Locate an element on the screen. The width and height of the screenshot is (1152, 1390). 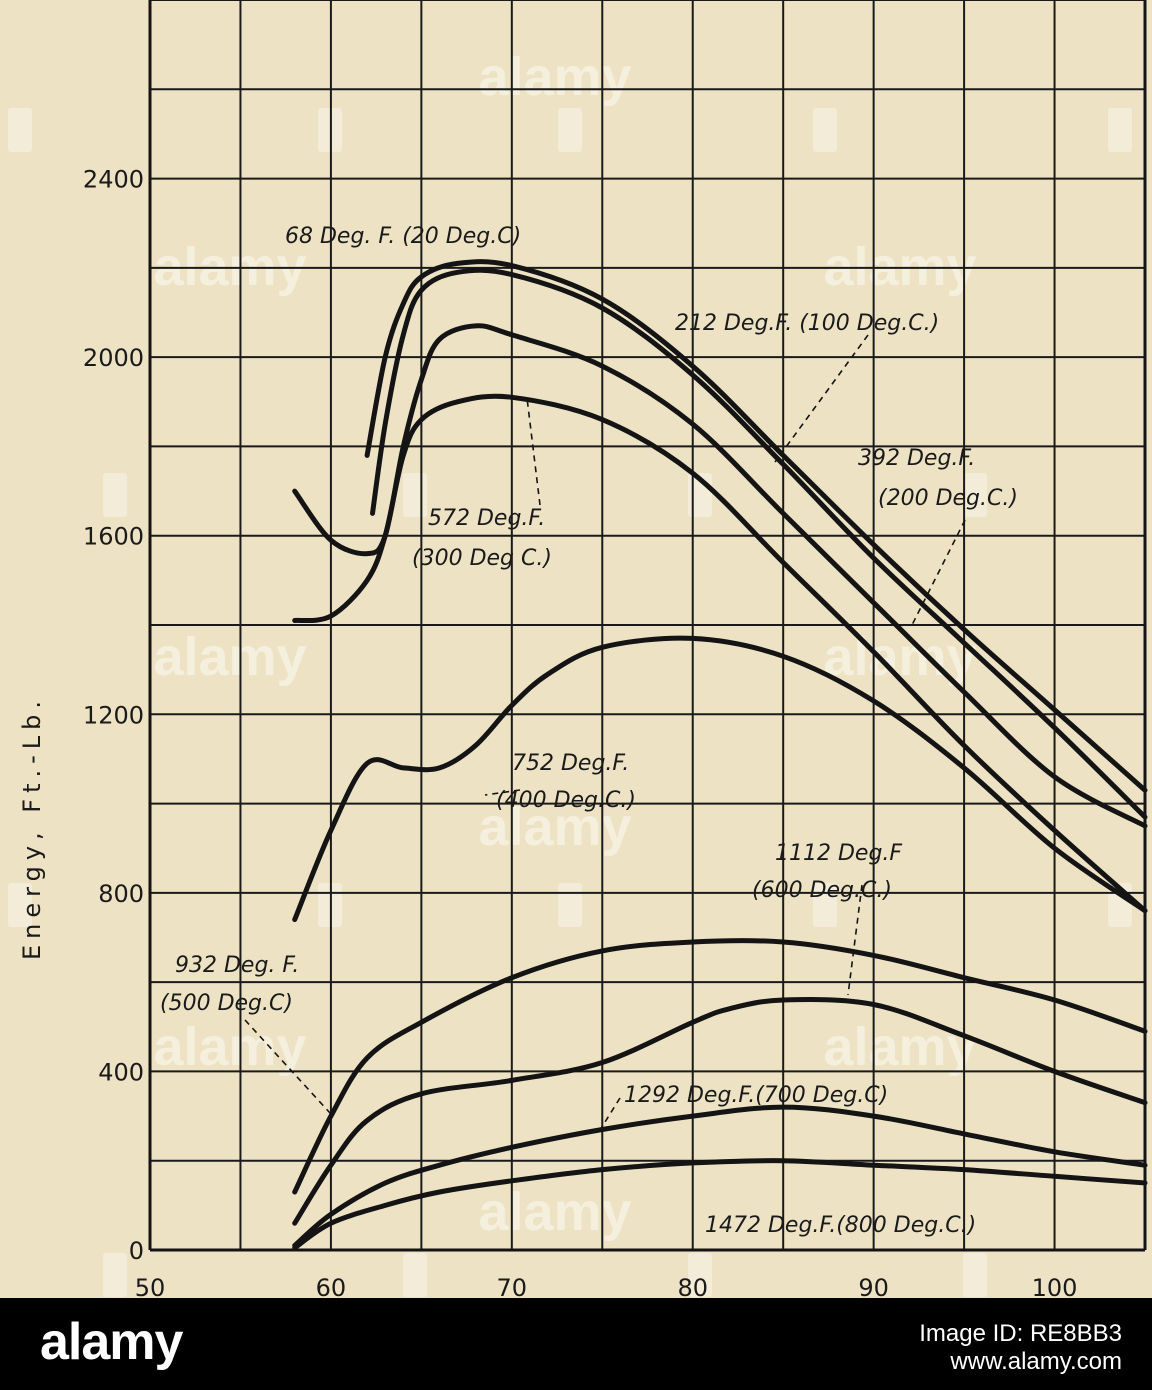
y-tick-labels: 0 400 800 1200 1600 2000 2400 is located at coordinates (113, 715).